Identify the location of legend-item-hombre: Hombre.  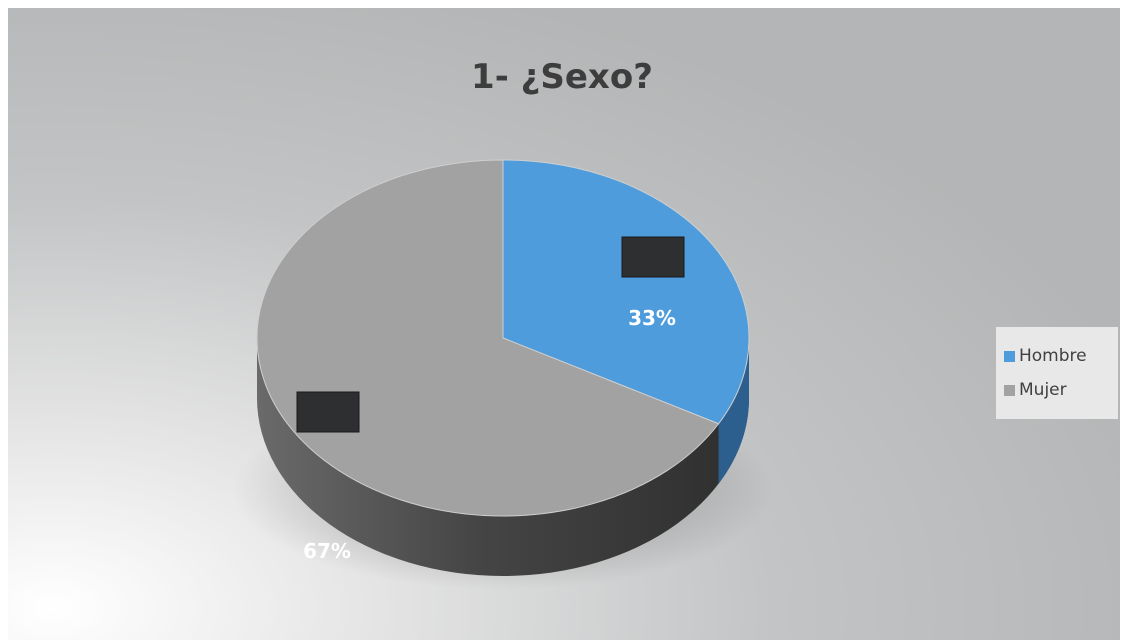
(1057, 356).